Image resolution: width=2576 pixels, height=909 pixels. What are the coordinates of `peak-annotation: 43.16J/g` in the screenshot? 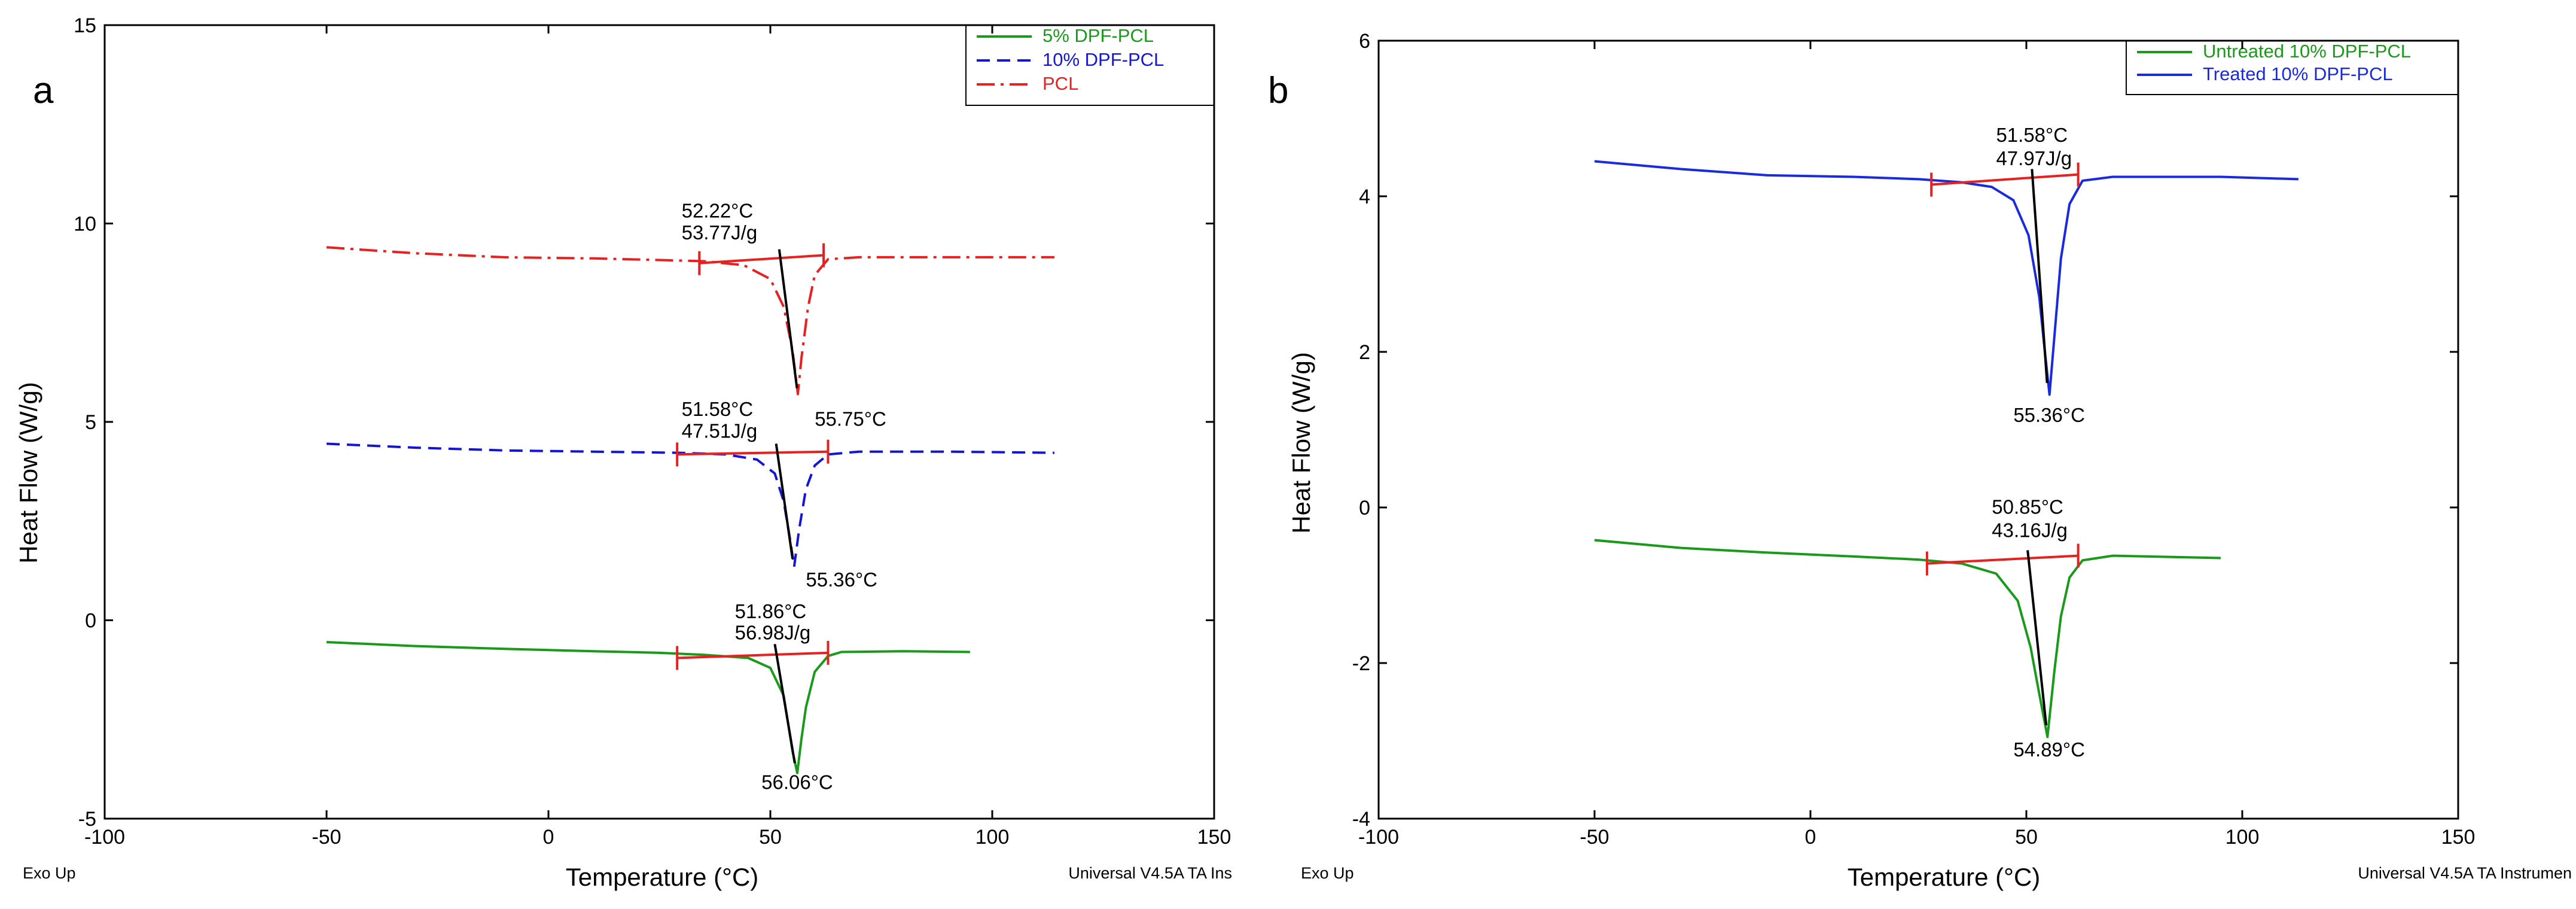 It's located at (2030, 530).